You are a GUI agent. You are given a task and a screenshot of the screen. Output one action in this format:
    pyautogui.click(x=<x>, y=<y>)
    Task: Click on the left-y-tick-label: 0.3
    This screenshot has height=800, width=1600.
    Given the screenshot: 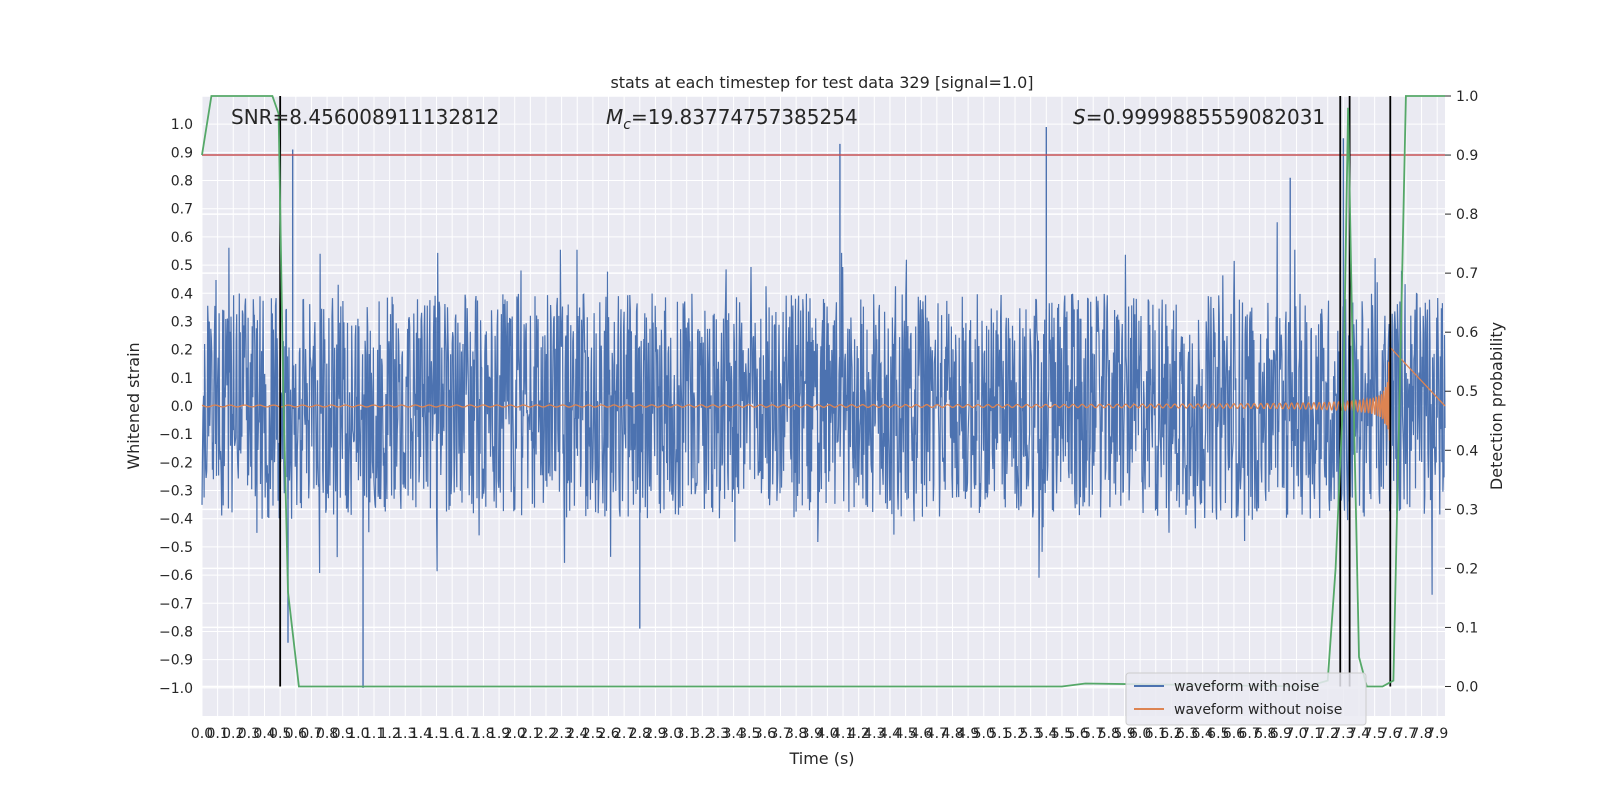 What is the action you would take?
    pyautogui.click(x=182, y=322)
    